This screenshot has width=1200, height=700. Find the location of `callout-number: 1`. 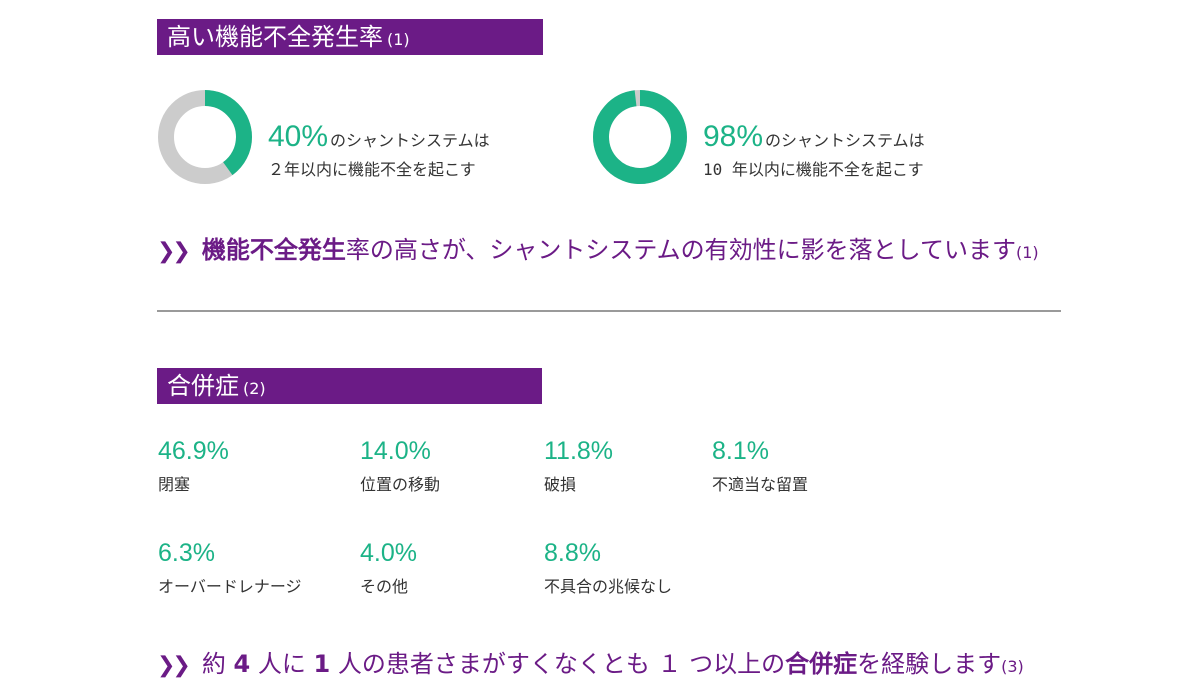

callout-number: 1 is located at coordinates (322, 664).